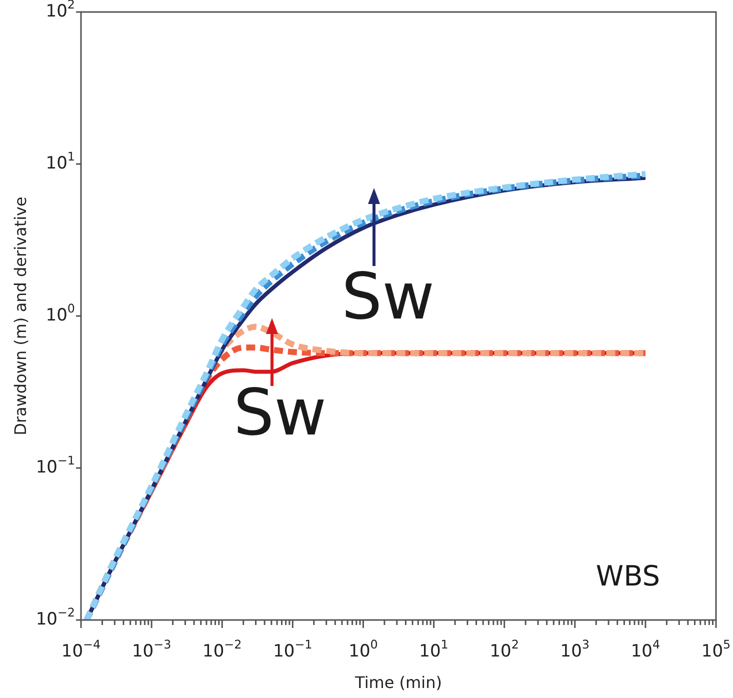  Describe the element at coordinates (628, 575) in the screenshot. I see `annotation: WBS` at that location.